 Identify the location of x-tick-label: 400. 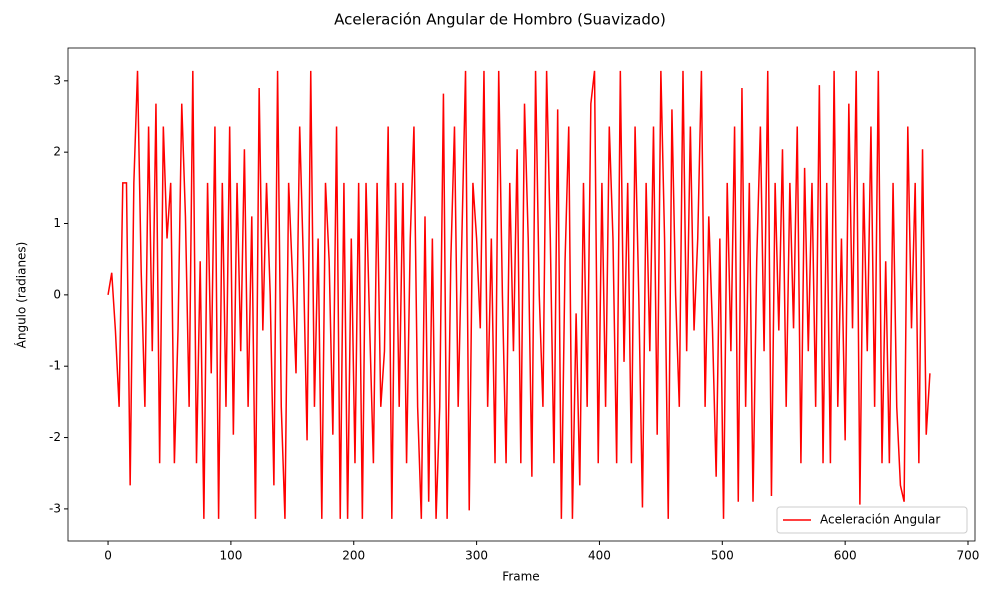
(599, 556).